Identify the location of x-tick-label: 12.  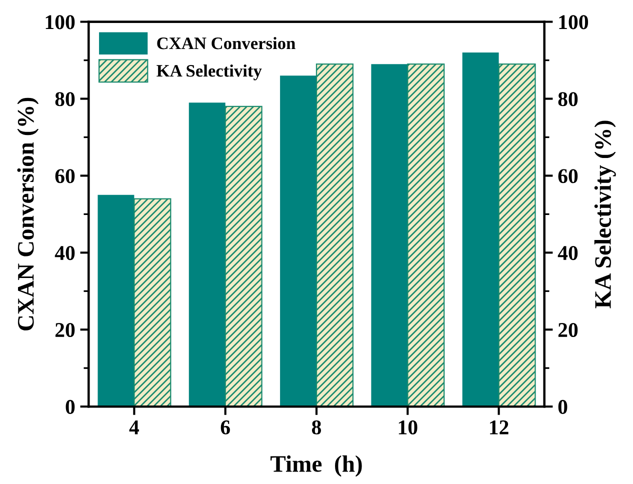
(499, 427).